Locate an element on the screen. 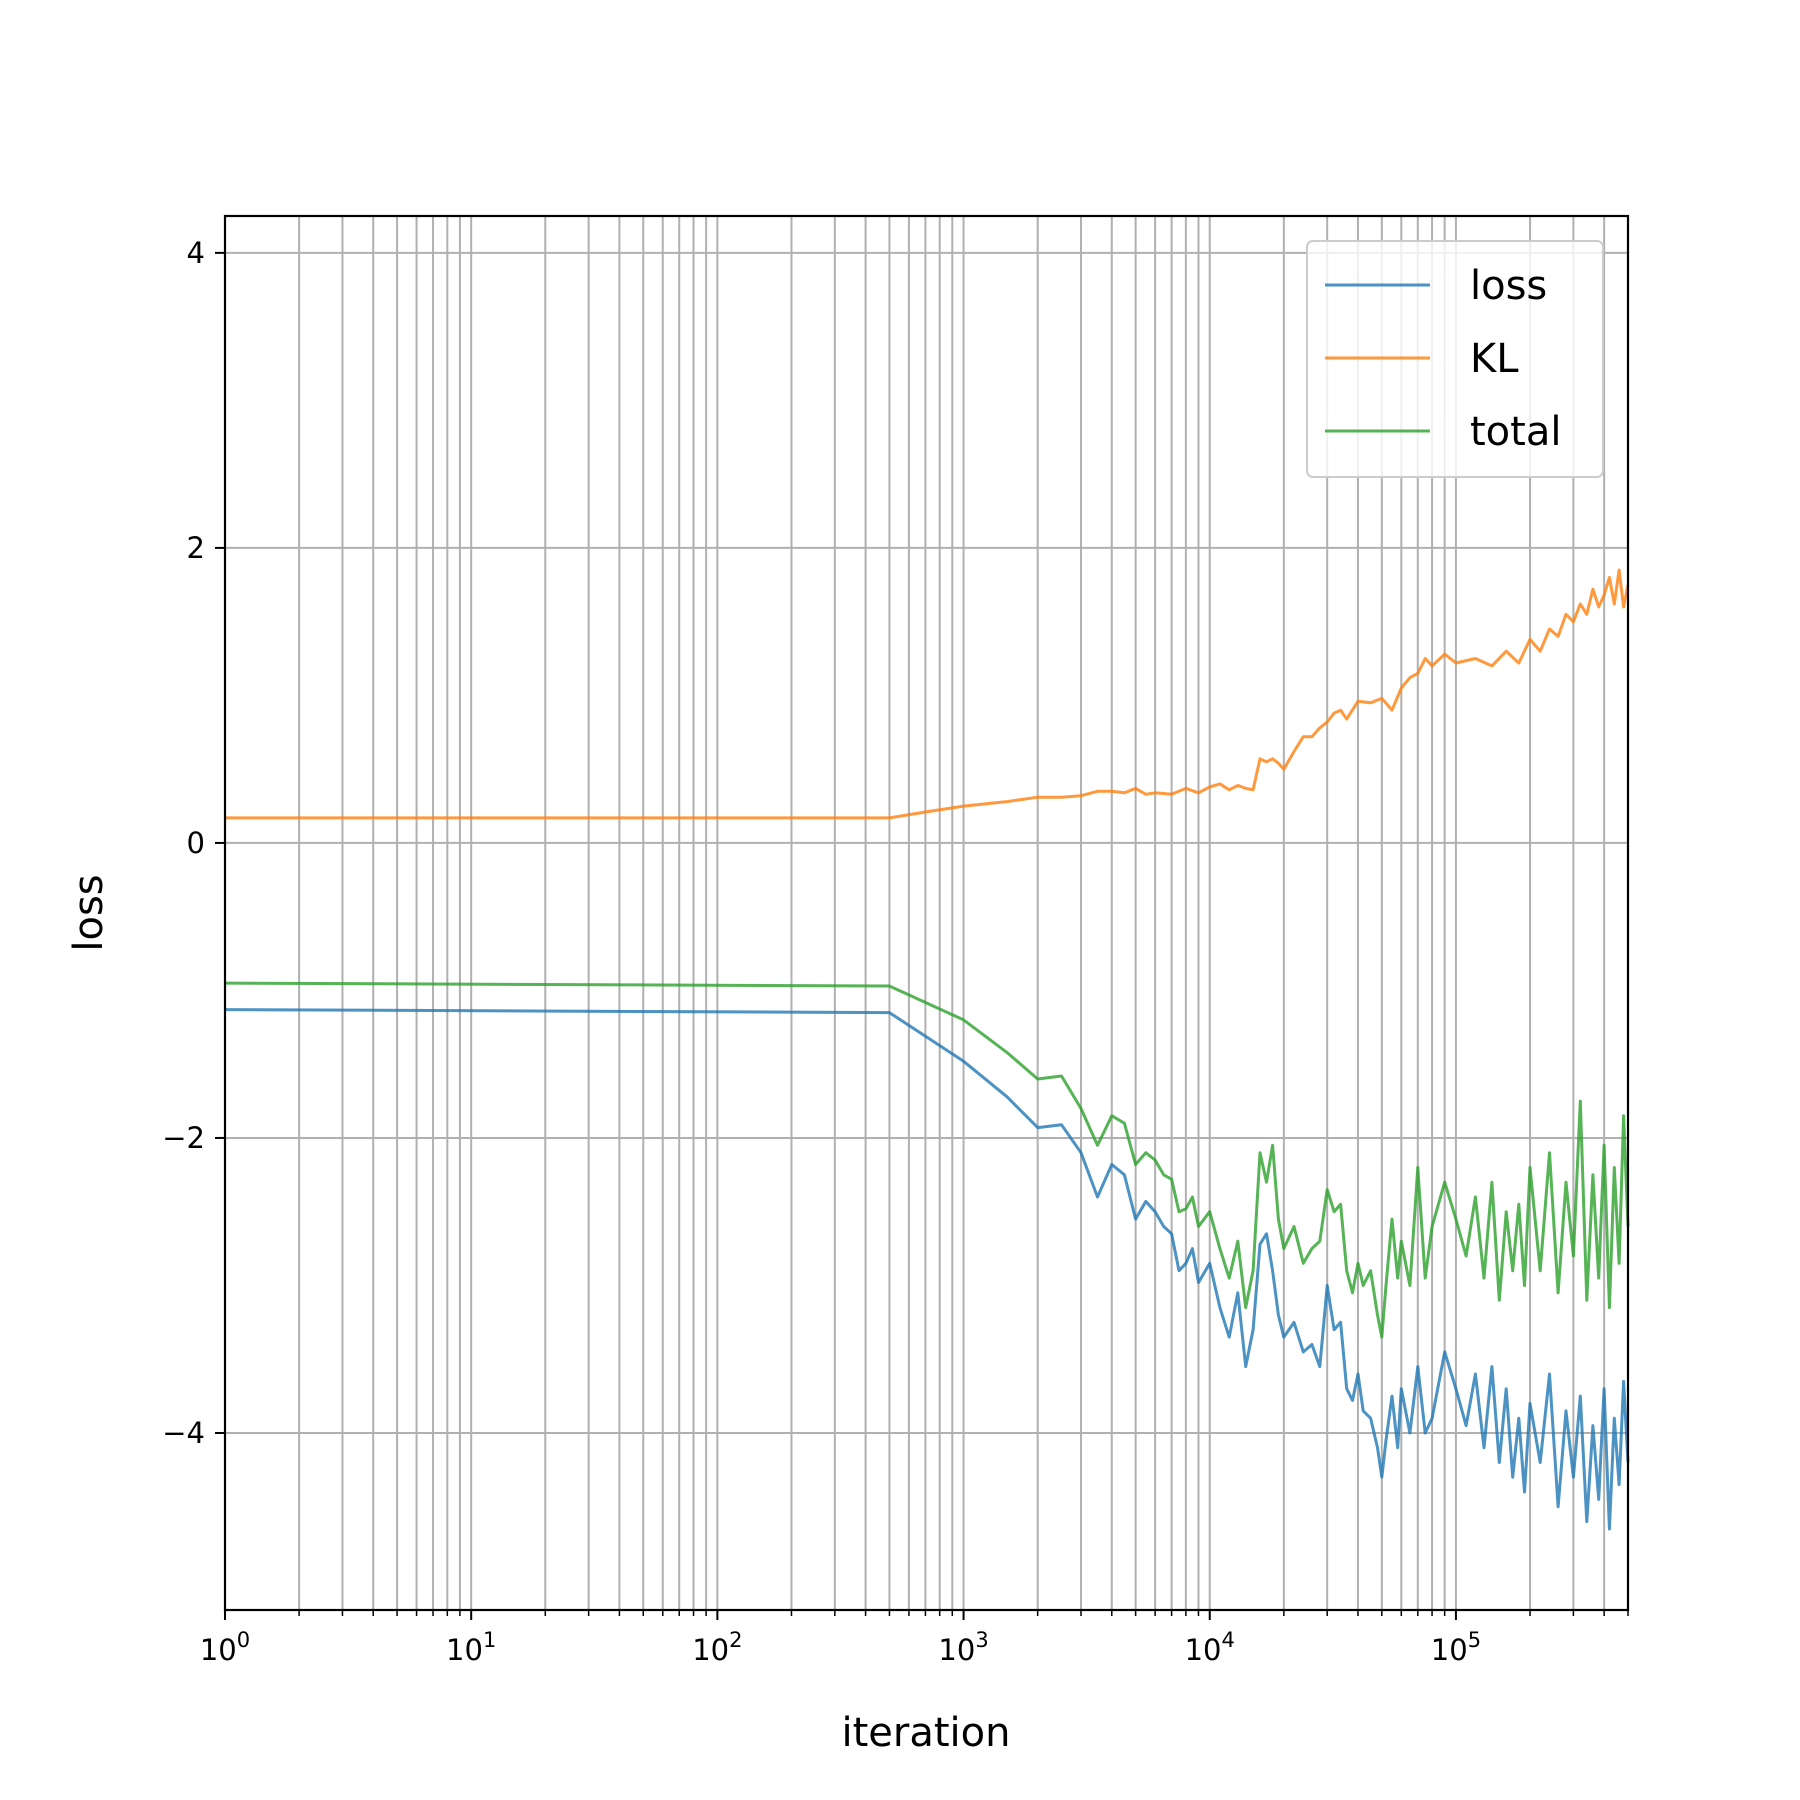 The width and height of the screenshot is (1800, 1800). x-tick-label: 10³ is located at coordinates (963, 1647).